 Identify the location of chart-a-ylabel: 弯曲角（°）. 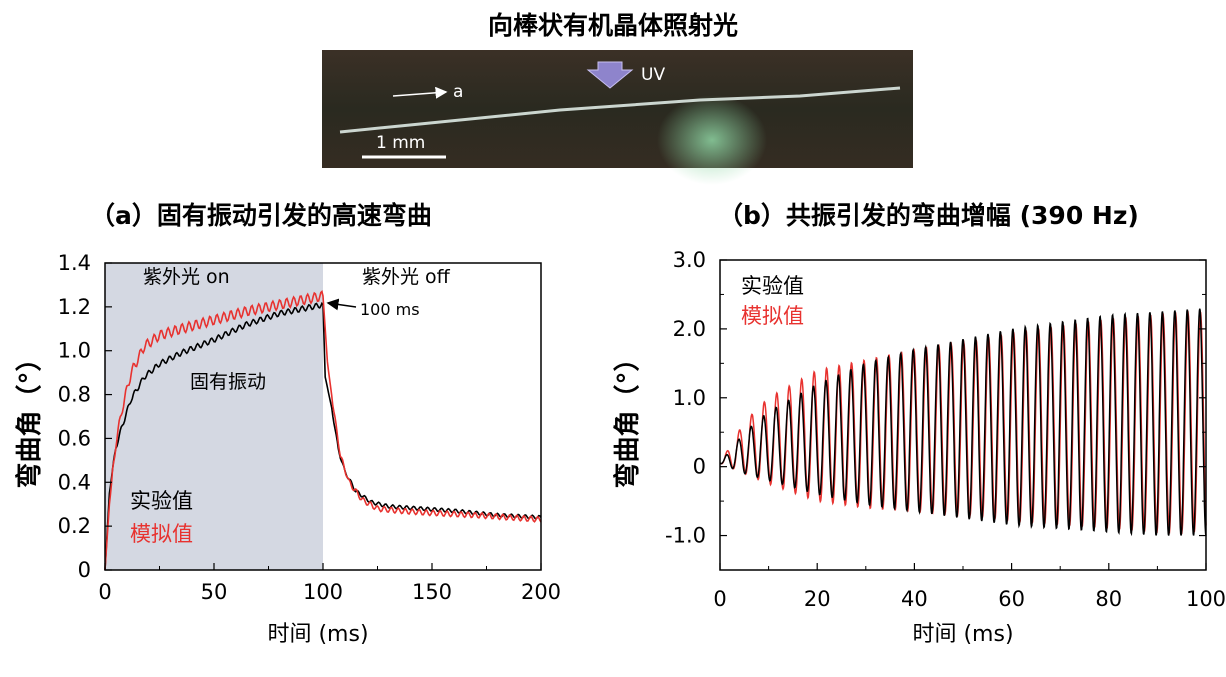
(29, 416).